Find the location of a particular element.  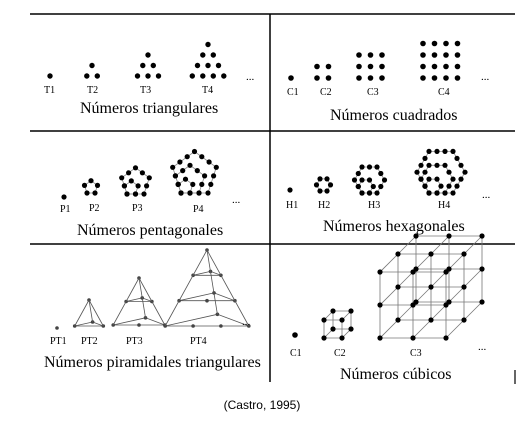

pyramidal-title: Números piramidales triangulares is located at coordinates (152, 362).